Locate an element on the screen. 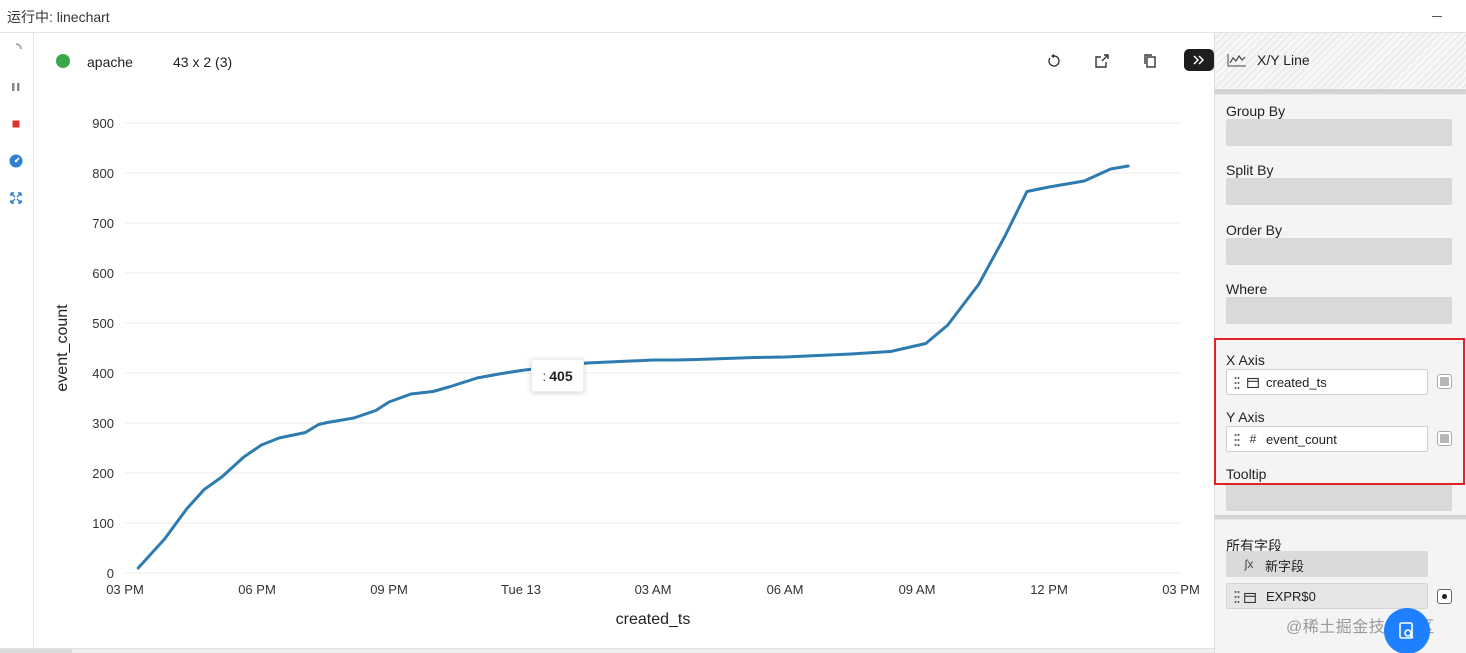 This screenshot has width=1466, height=653. split-by-label: Split By is located at coordinates (1250, 170).